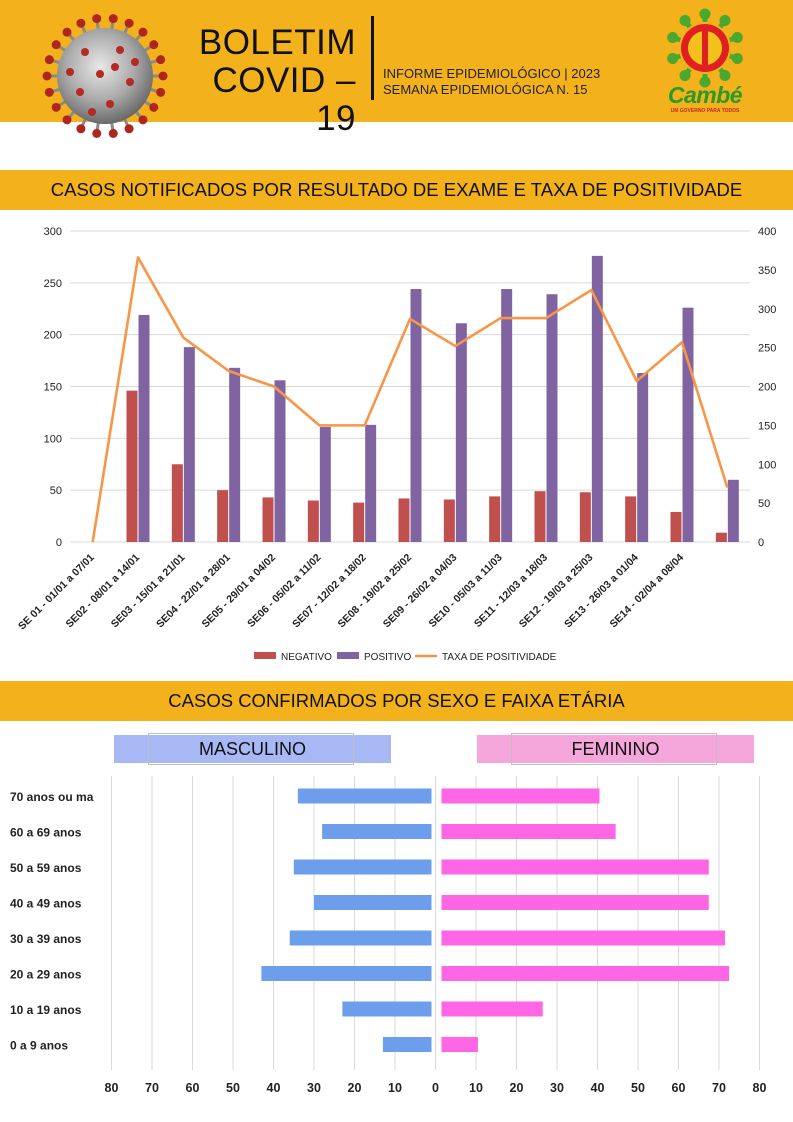  What do you see at coordinates (705, 48) in the screenshot?
I see `cambe-logo` at bounding box center [705, 48].